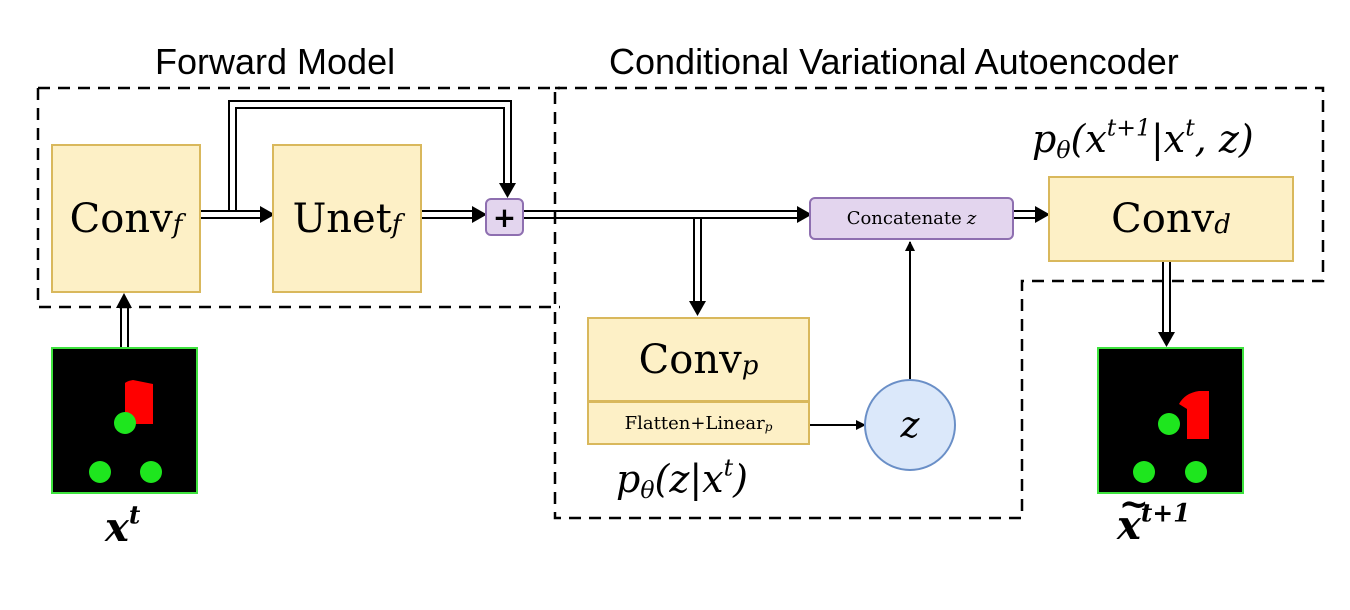  I want to click on decoder-t1: t+1, so click(1128, 127).